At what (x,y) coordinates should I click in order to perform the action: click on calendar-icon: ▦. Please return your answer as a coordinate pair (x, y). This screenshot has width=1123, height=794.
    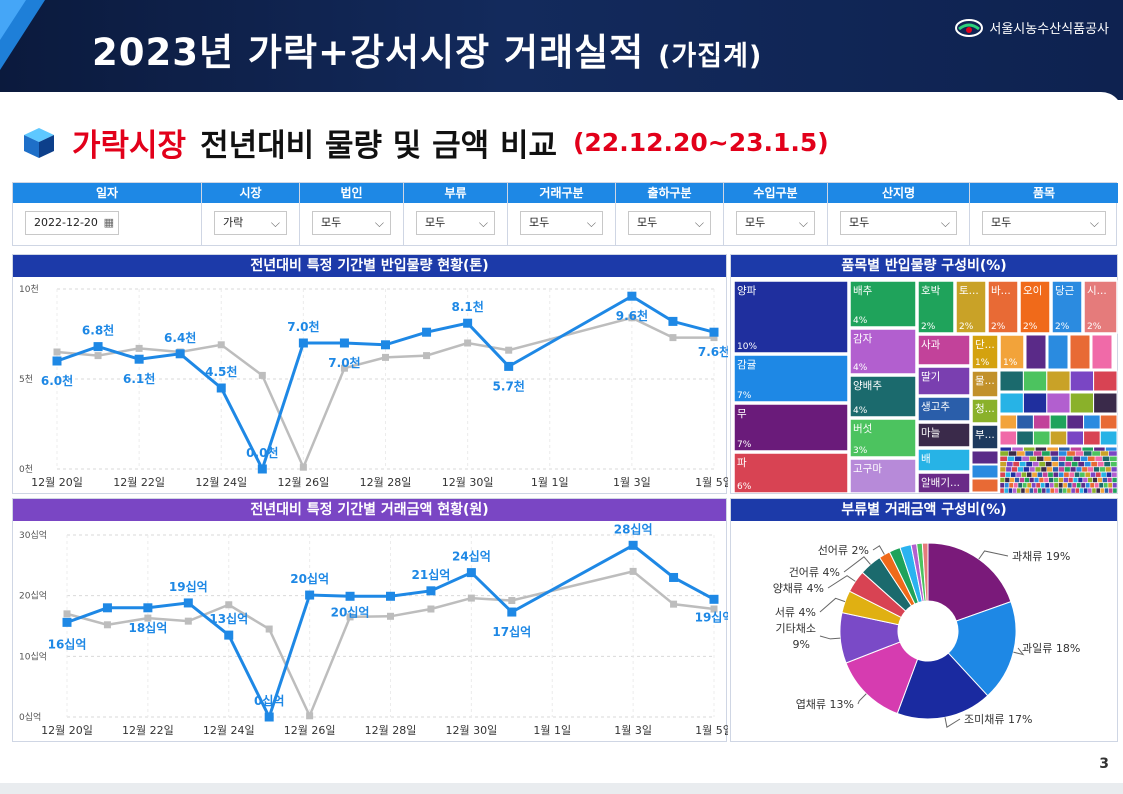
    Looking at the image, I should click on (108, 222).